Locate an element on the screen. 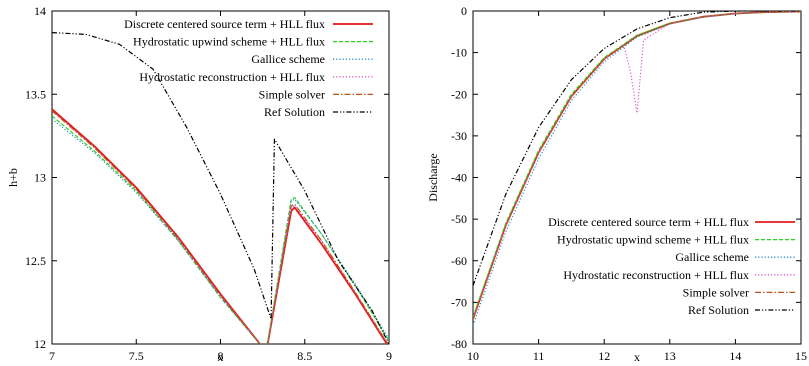 This screenshot has width=809, height=366. x-tick-label: 15 is located at coordinates (801, 356).